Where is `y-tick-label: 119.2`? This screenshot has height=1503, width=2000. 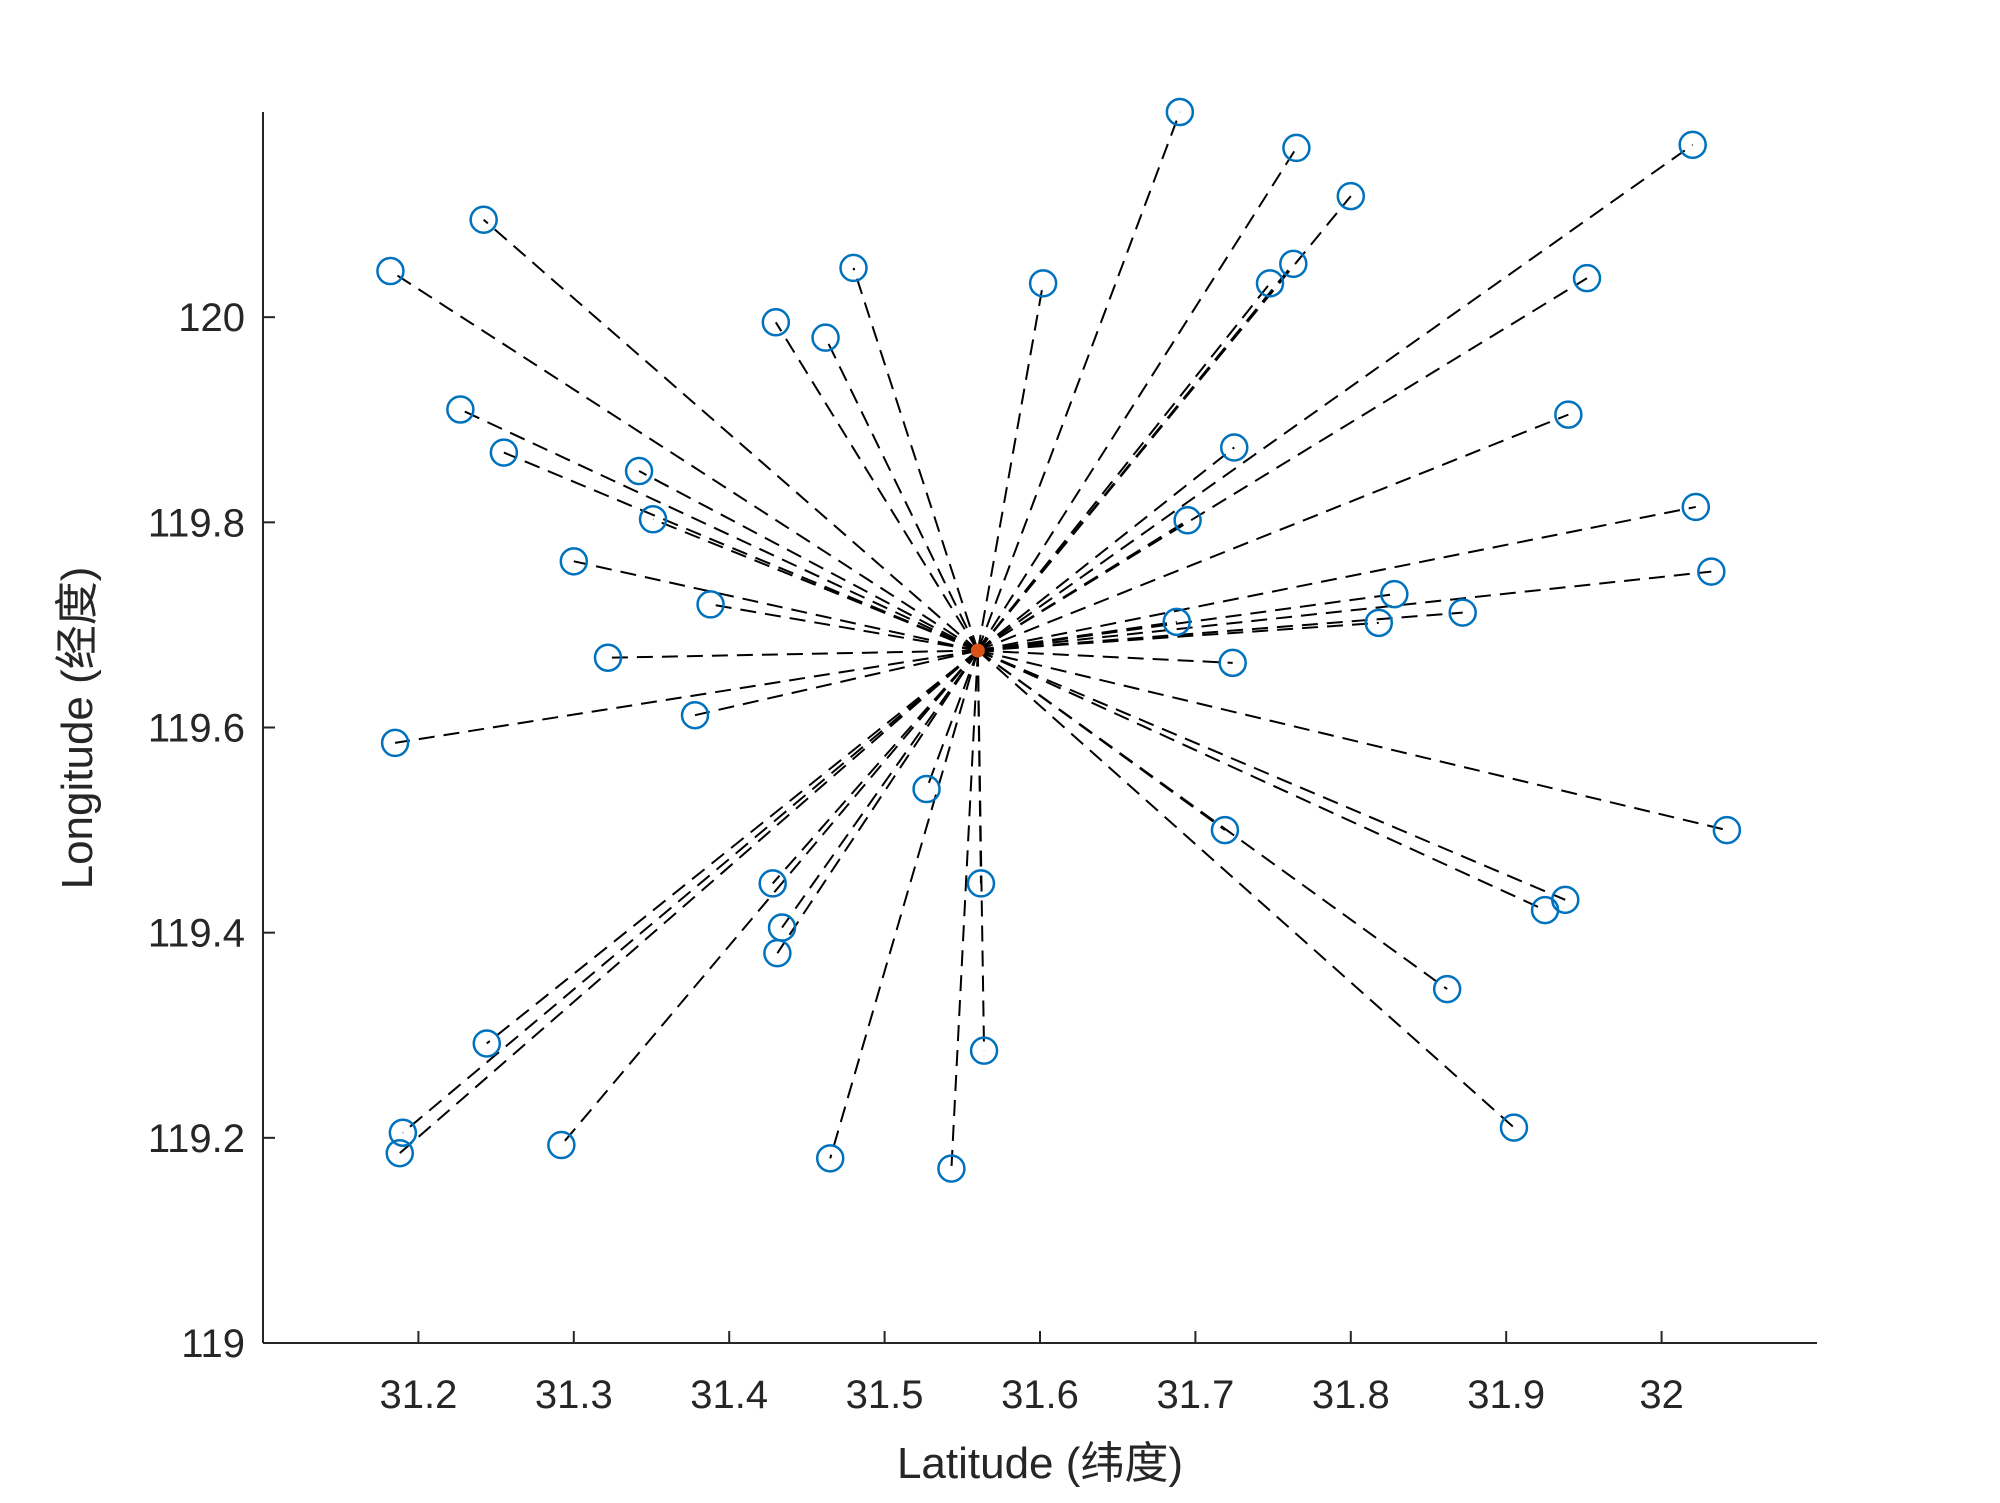 y-tick-label: 119.2 is located at coordinates (196, 1139).